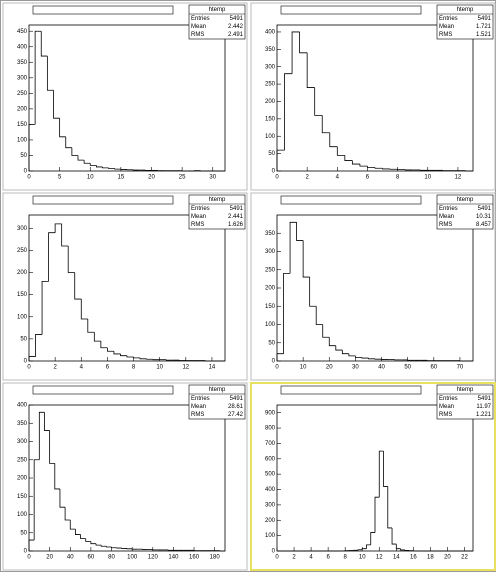  What do you see at coordinates (407, 368) in the screenshot?
I see `x-tick-label: 50` at bounding box center [407, 368].